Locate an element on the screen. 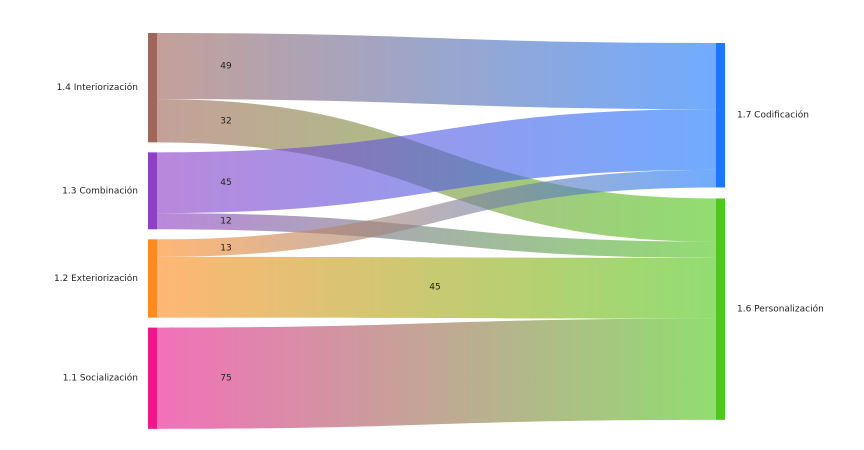  link-value-label: 75 is located at coordinates (225, 379).